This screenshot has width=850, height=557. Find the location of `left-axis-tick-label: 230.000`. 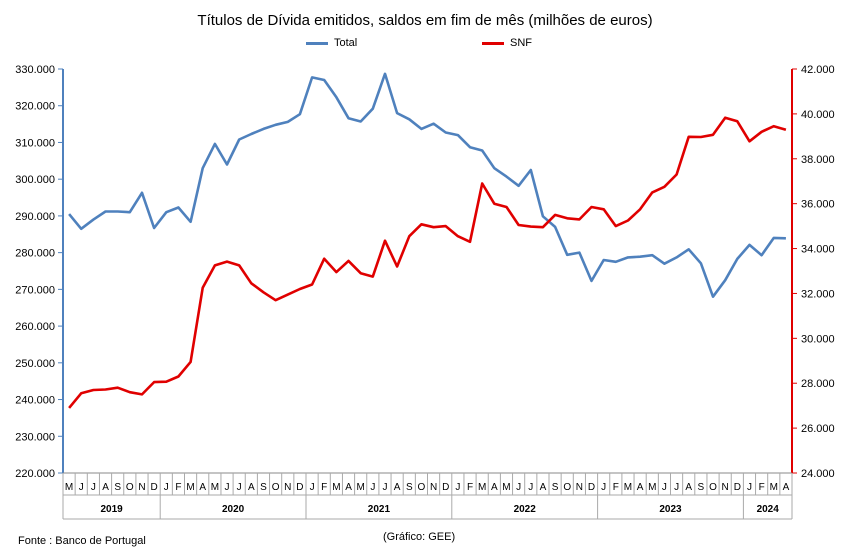

left-axis-tick-label: 230.000 is located at coordinates (35, 437).